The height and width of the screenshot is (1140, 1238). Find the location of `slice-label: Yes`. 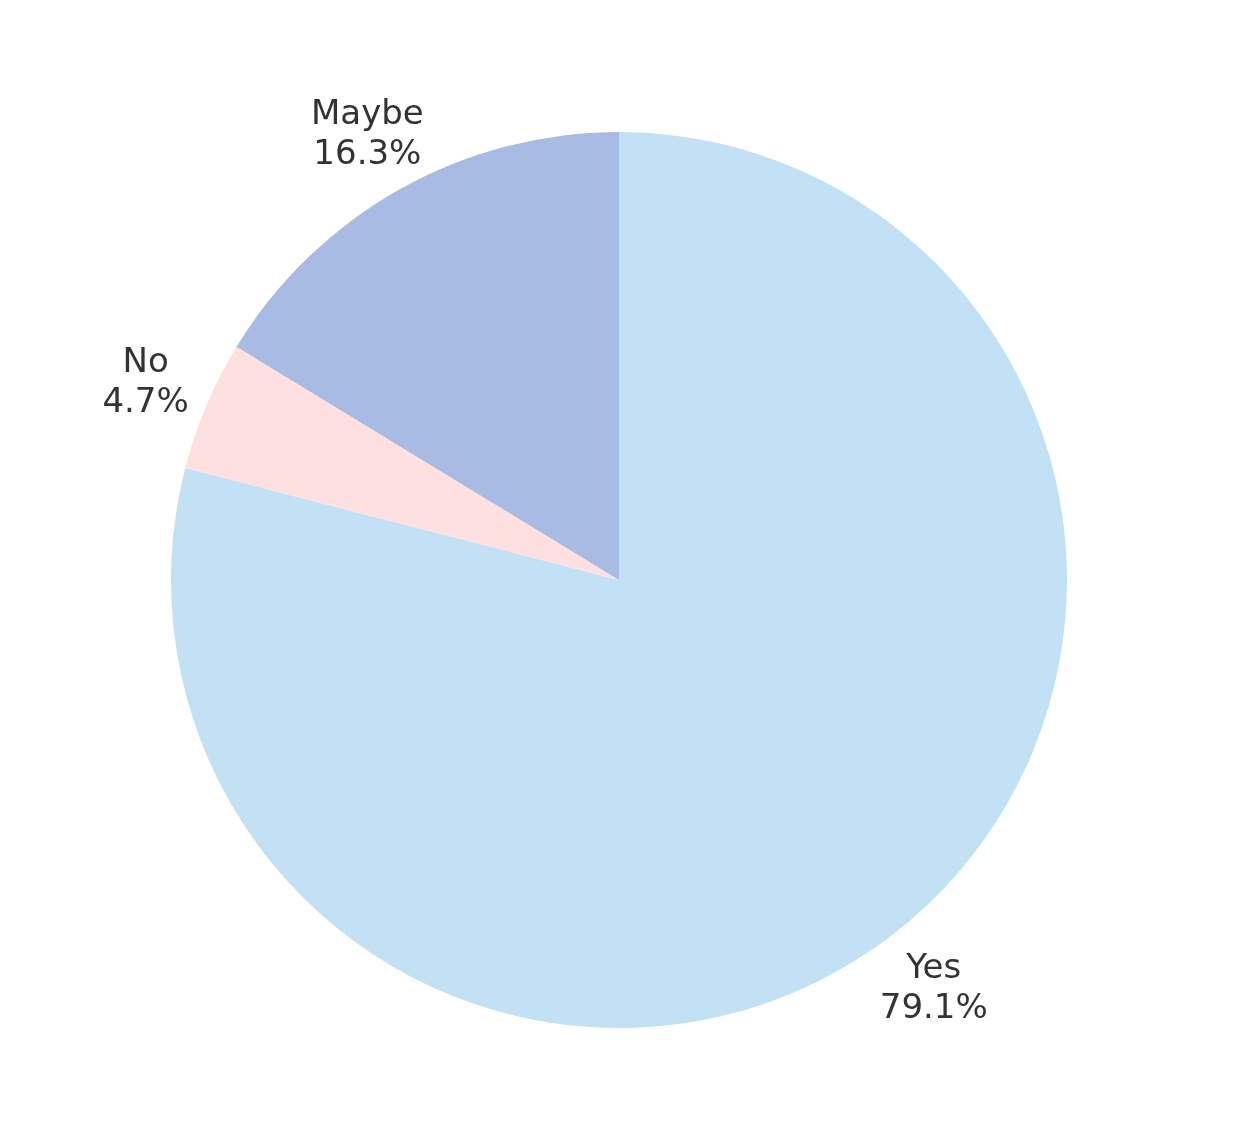

slice-label: Yes is located at coordinates (933, 966).